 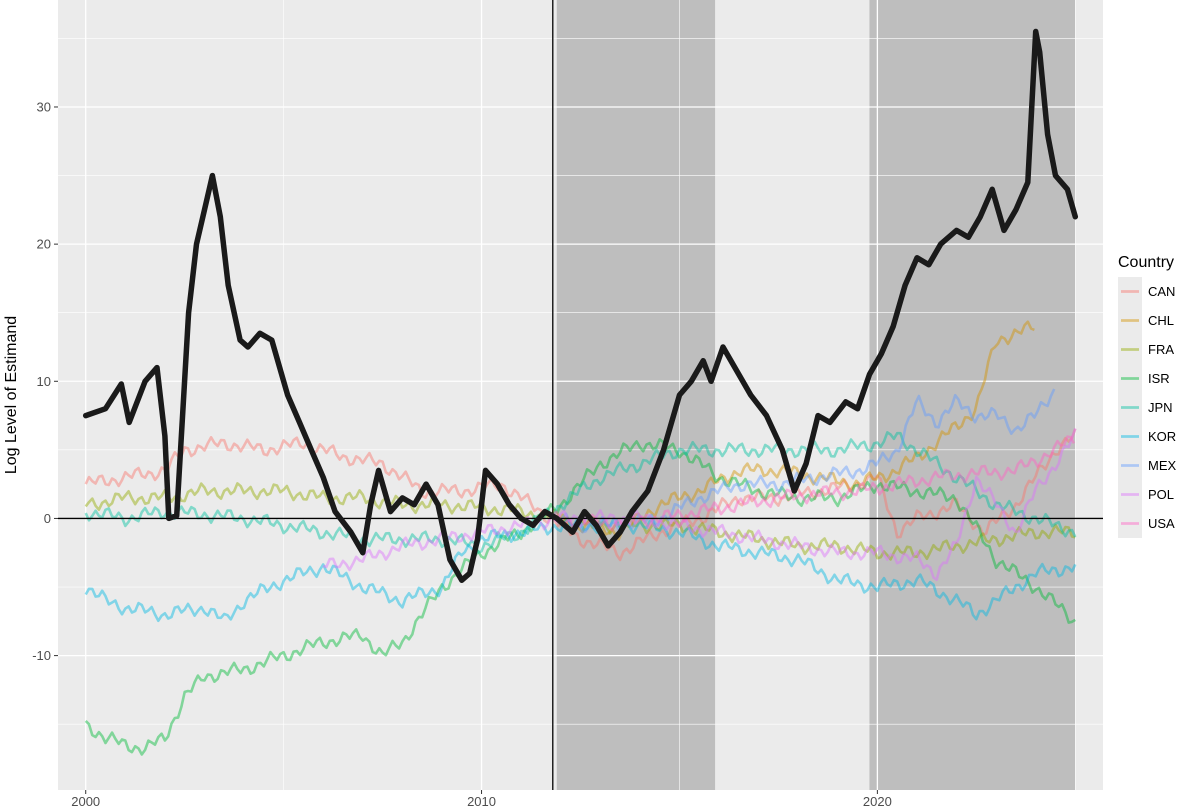 What do you see at coordinates (85, 801) in the screenshot?
I see `x-tick-label: 2000` at bounding box center [85, 801].